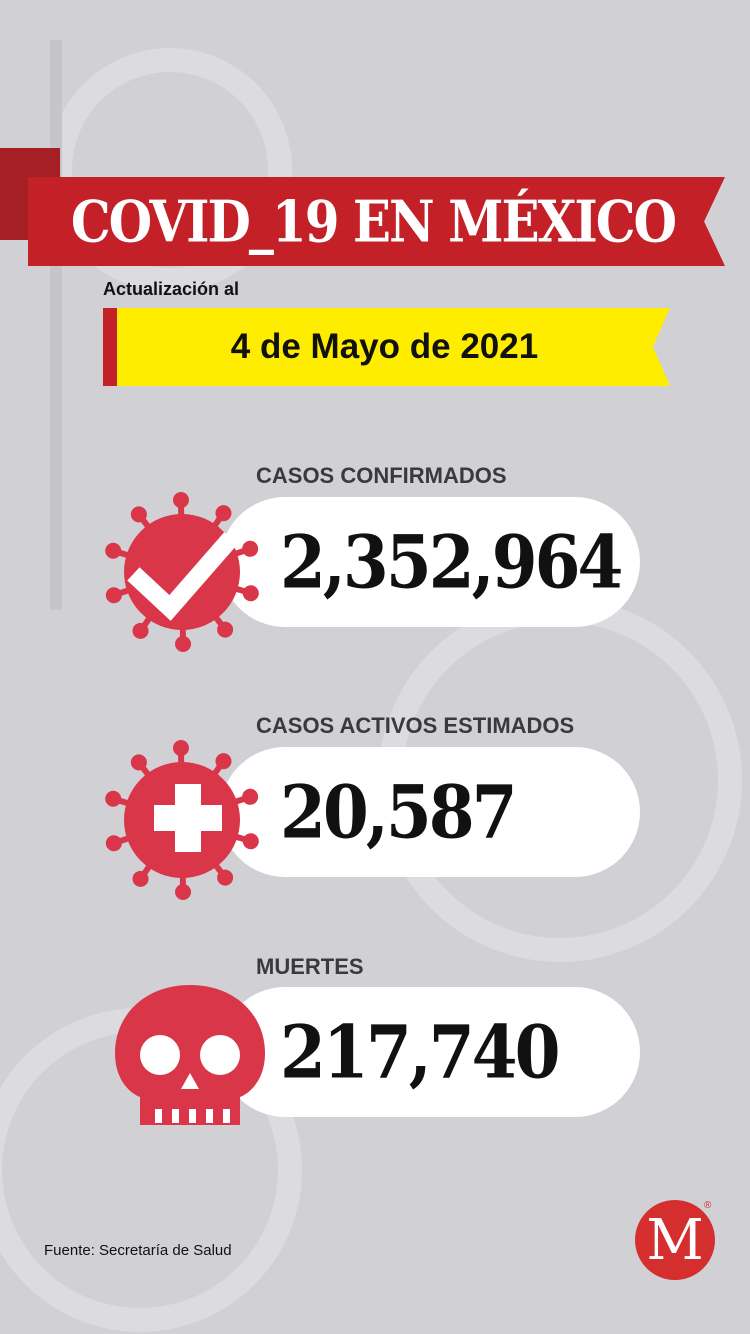  What do you see at coordinates (420, 1052) in the screenshot?
I see `deaths-value: 217,740` at bounding box center [420, 1052].